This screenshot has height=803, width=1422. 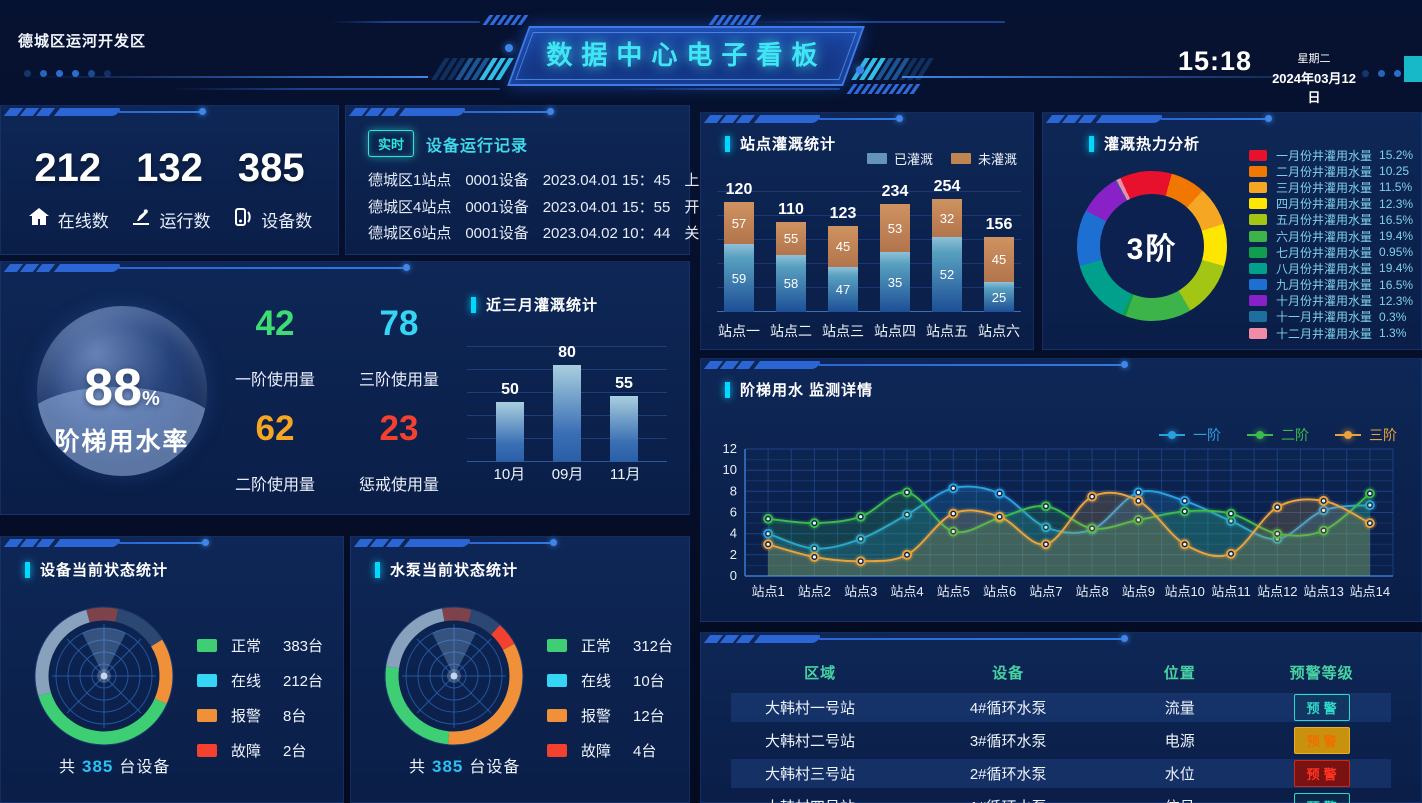 I want to click on donut-legend-item: 十一月井灌用水量 0.3%, so click(x=1331, y=317).